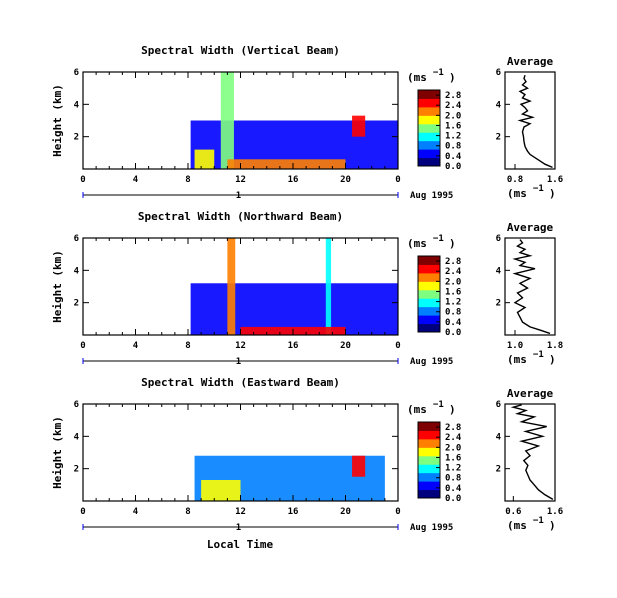 Image resolution: width=617 pixels, height=598 pixels. Describe the element at coordinates (240, 382) in the screenshot. I see `panel-title: Spectral Width (Eastward Beam)` at that location.